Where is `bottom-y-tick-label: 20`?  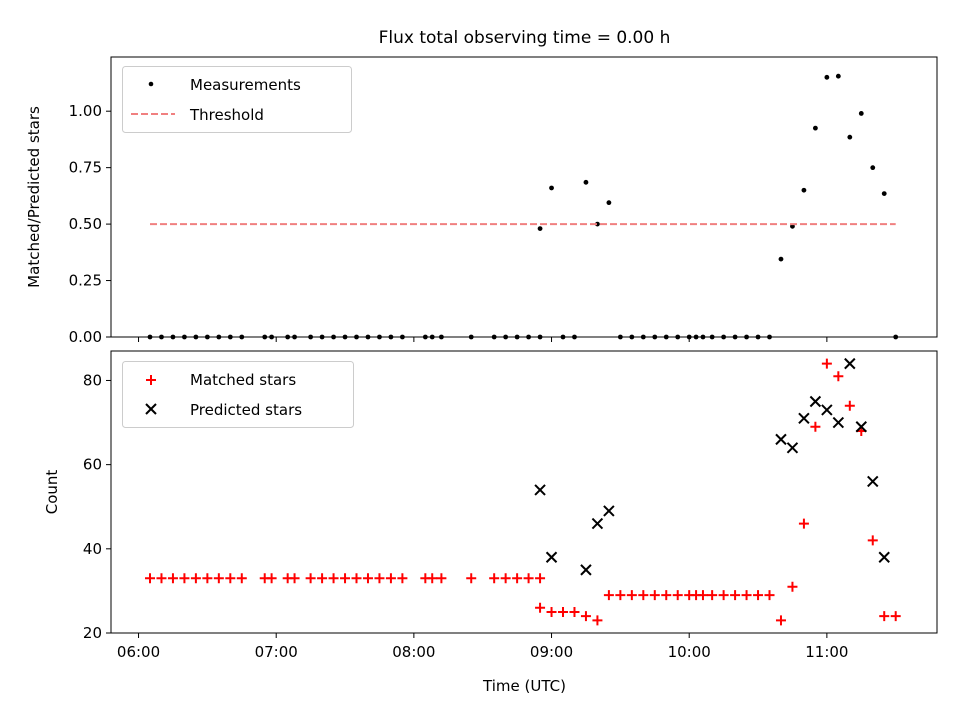
bottom-y-tick-label: 20 is located at coordinates (92, 633).